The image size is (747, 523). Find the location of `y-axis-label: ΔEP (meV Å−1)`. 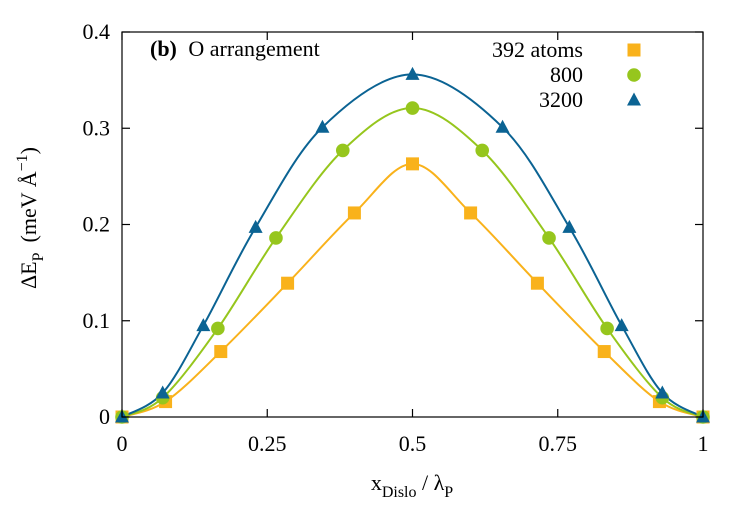

y-axis-label: ΔEP (meV Å−1) is located at coordinates (30, 218).